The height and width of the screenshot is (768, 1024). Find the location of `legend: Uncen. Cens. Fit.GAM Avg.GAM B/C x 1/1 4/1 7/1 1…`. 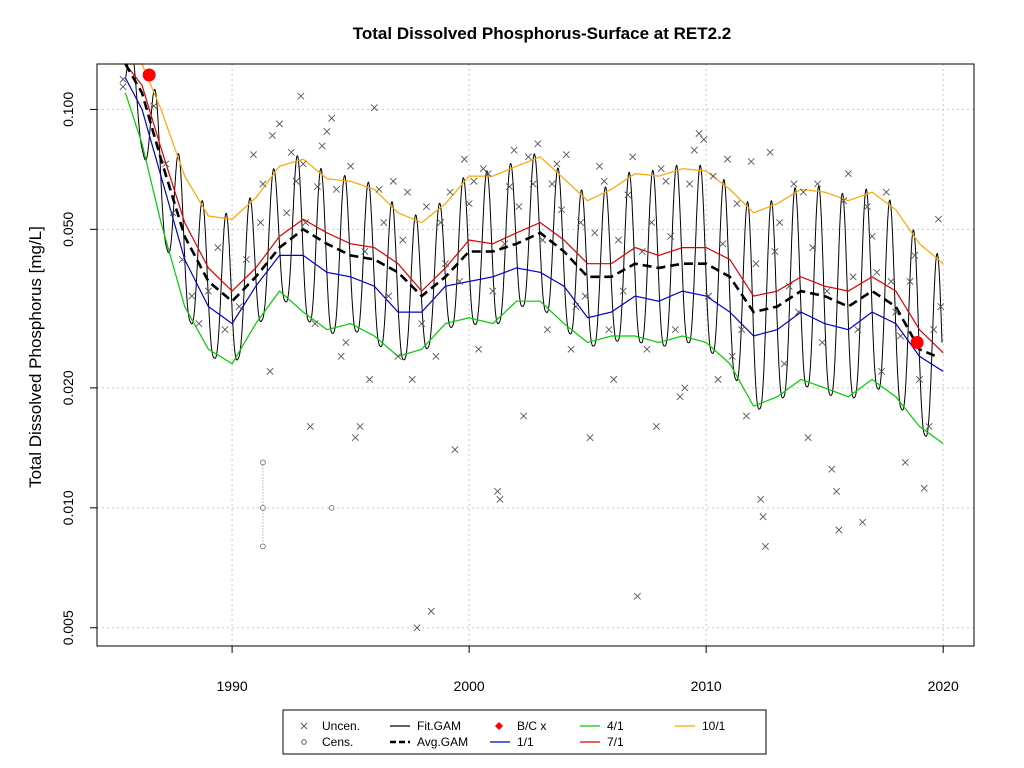

legend: Uncen. Cens. Fit.GAM Avg.GAM B/C x 1/1 4/1 7/1 1… is located at coordinates (524, 732).